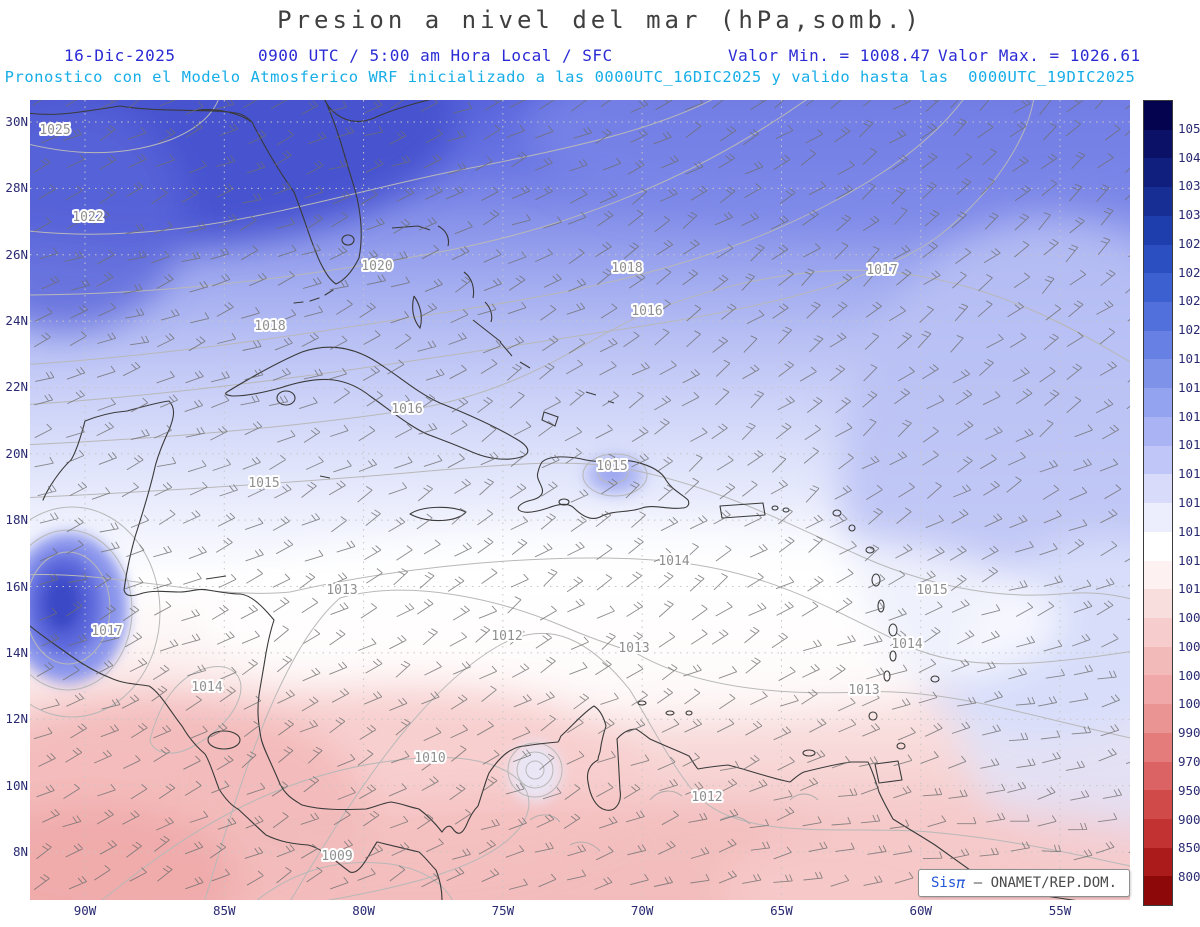 The image size is (1200, 927). Describe the element at coordinates (788, 631) in the screenshot. I see `lesser-antilles-islands` at that location.